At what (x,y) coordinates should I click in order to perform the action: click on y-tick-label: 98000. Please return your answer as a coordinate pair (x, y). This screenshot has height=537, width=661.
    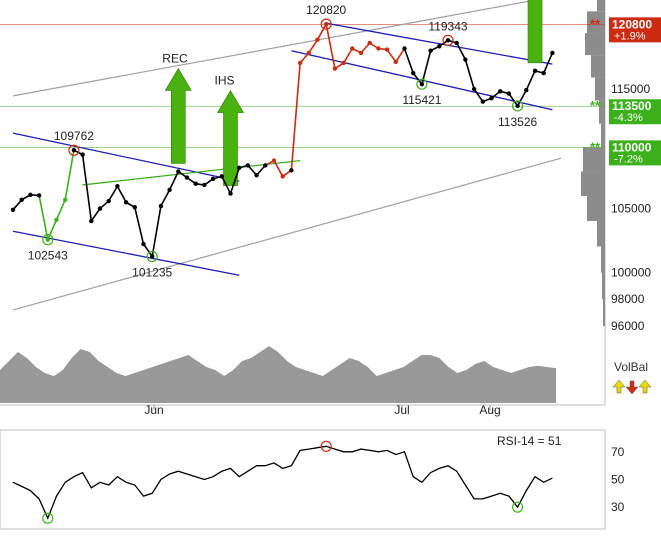
    Looking at the image, I should click on (628, 299).